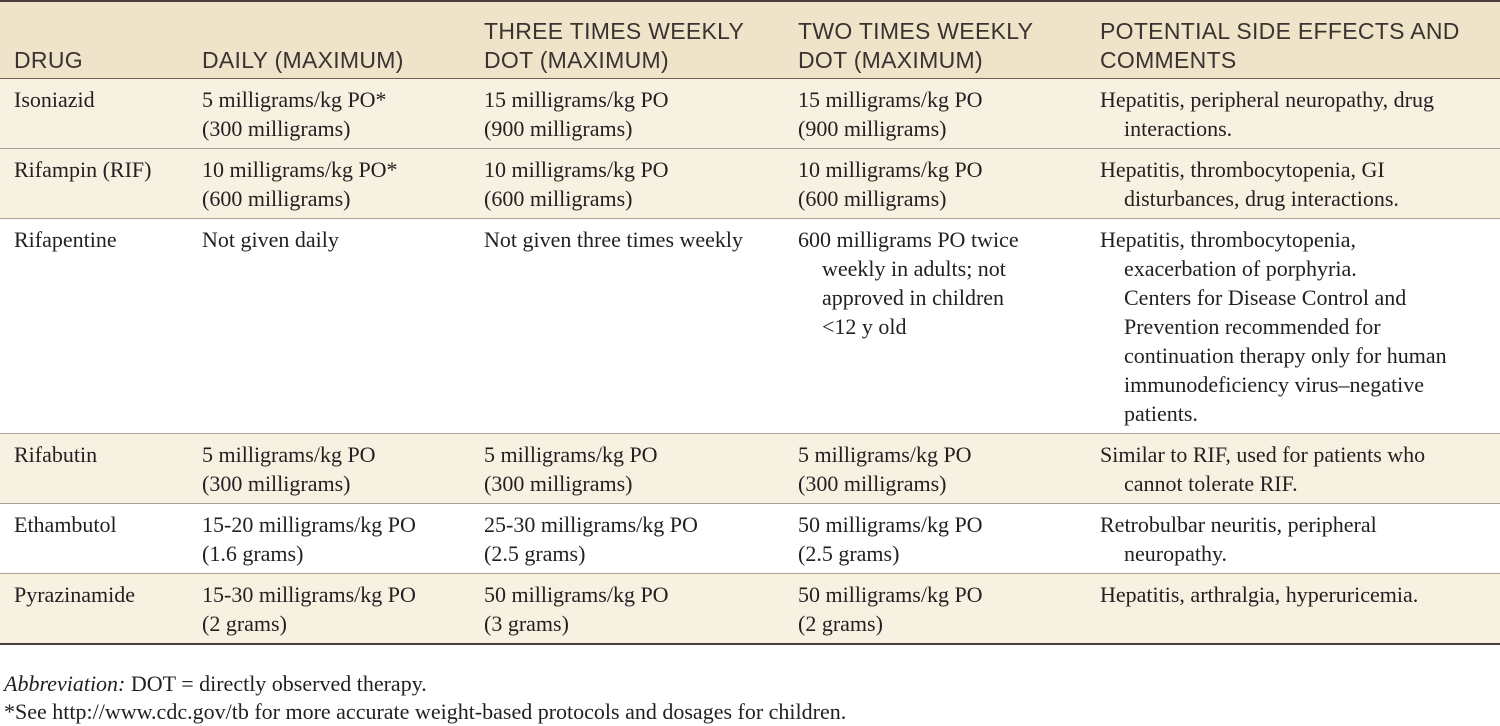 This screenshot has height=726, width=1500. I want to click on cell-line: (3 grams), so click(526, 623).